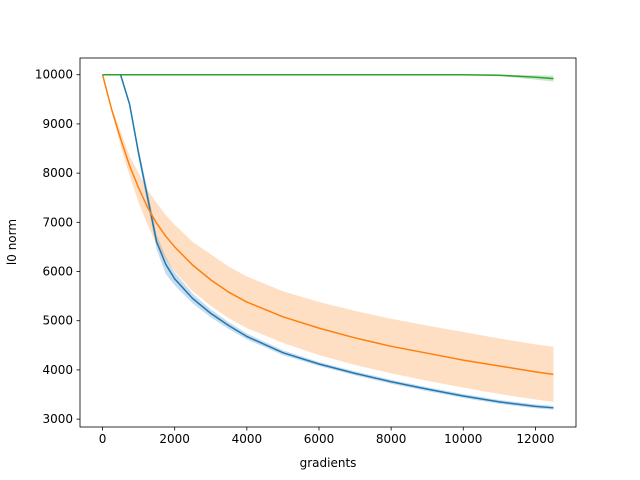 The image size is (640, 480). I want to click on line, so click(328, 76).